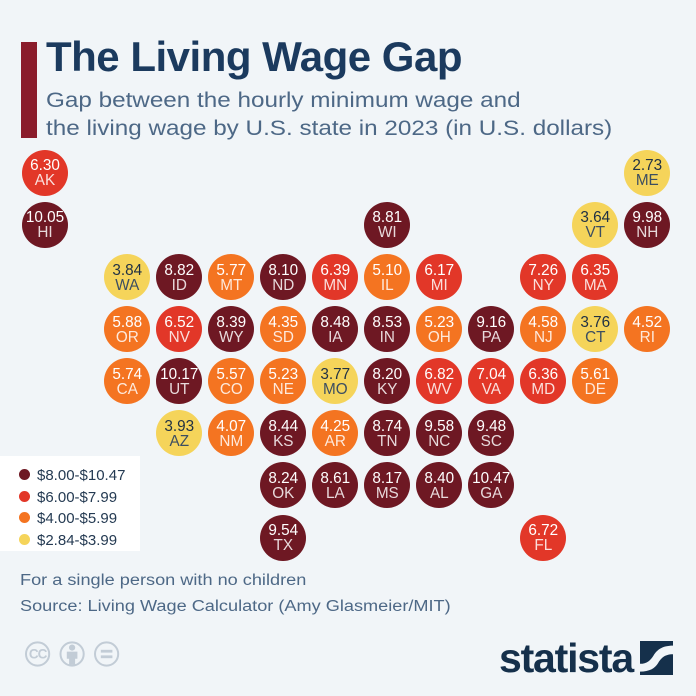  Describe the element at coordinates (38, 654) in the screenshot. I see `svg-text: CC` at that location.